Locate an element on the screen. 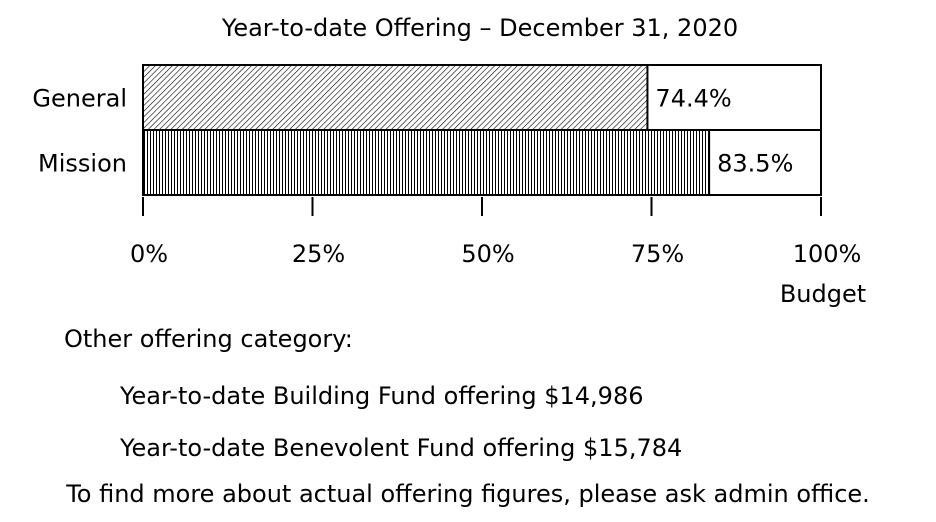 This screenshot has height=522, width=936. other-offering-heading: Other offering category: is located at coordinates (208, 339).